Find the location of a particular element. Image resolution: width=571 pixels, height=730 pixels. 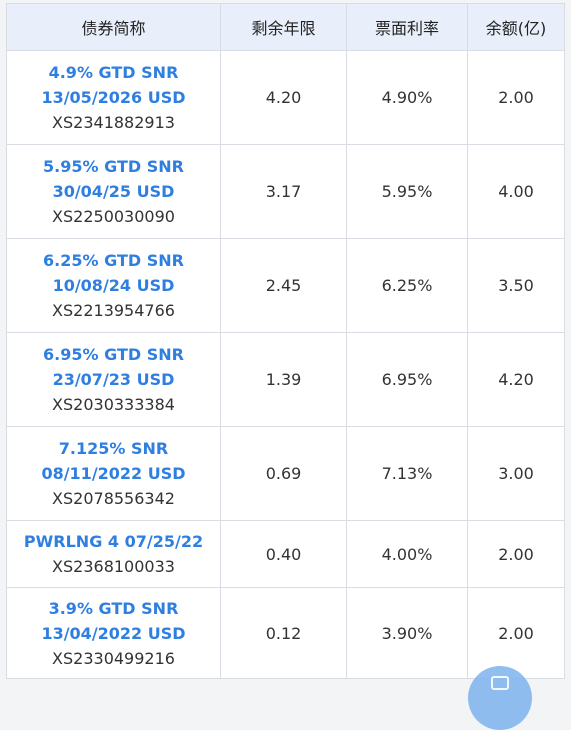

bond-name-link: PWRLNG 4 07/25/22 is located at coordinates (113, 541).